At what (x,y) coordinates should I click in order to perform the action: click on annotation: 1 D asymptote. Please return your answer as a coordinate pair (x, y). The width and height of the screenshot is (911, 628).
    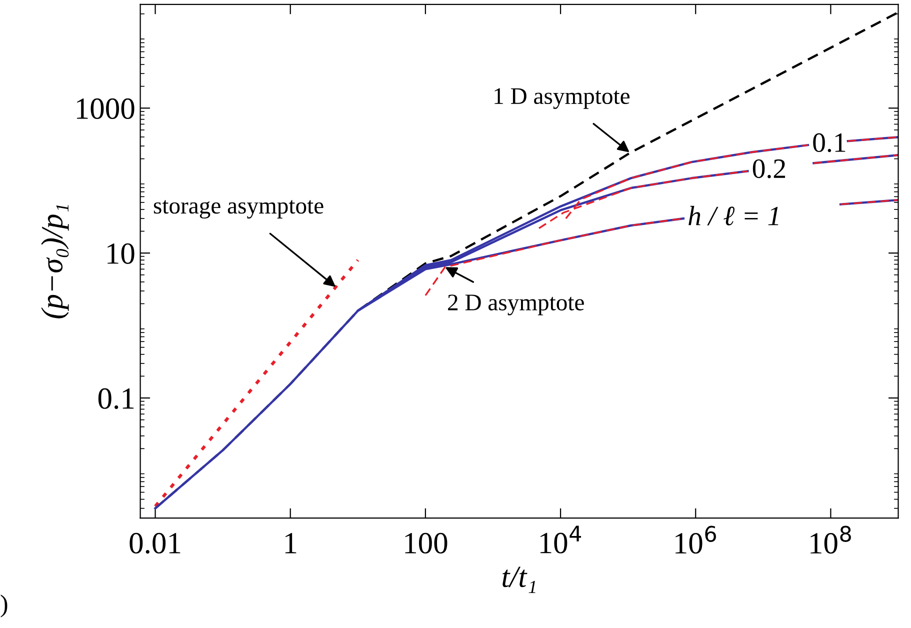
    Looking at the image, I should click on (562, 98).